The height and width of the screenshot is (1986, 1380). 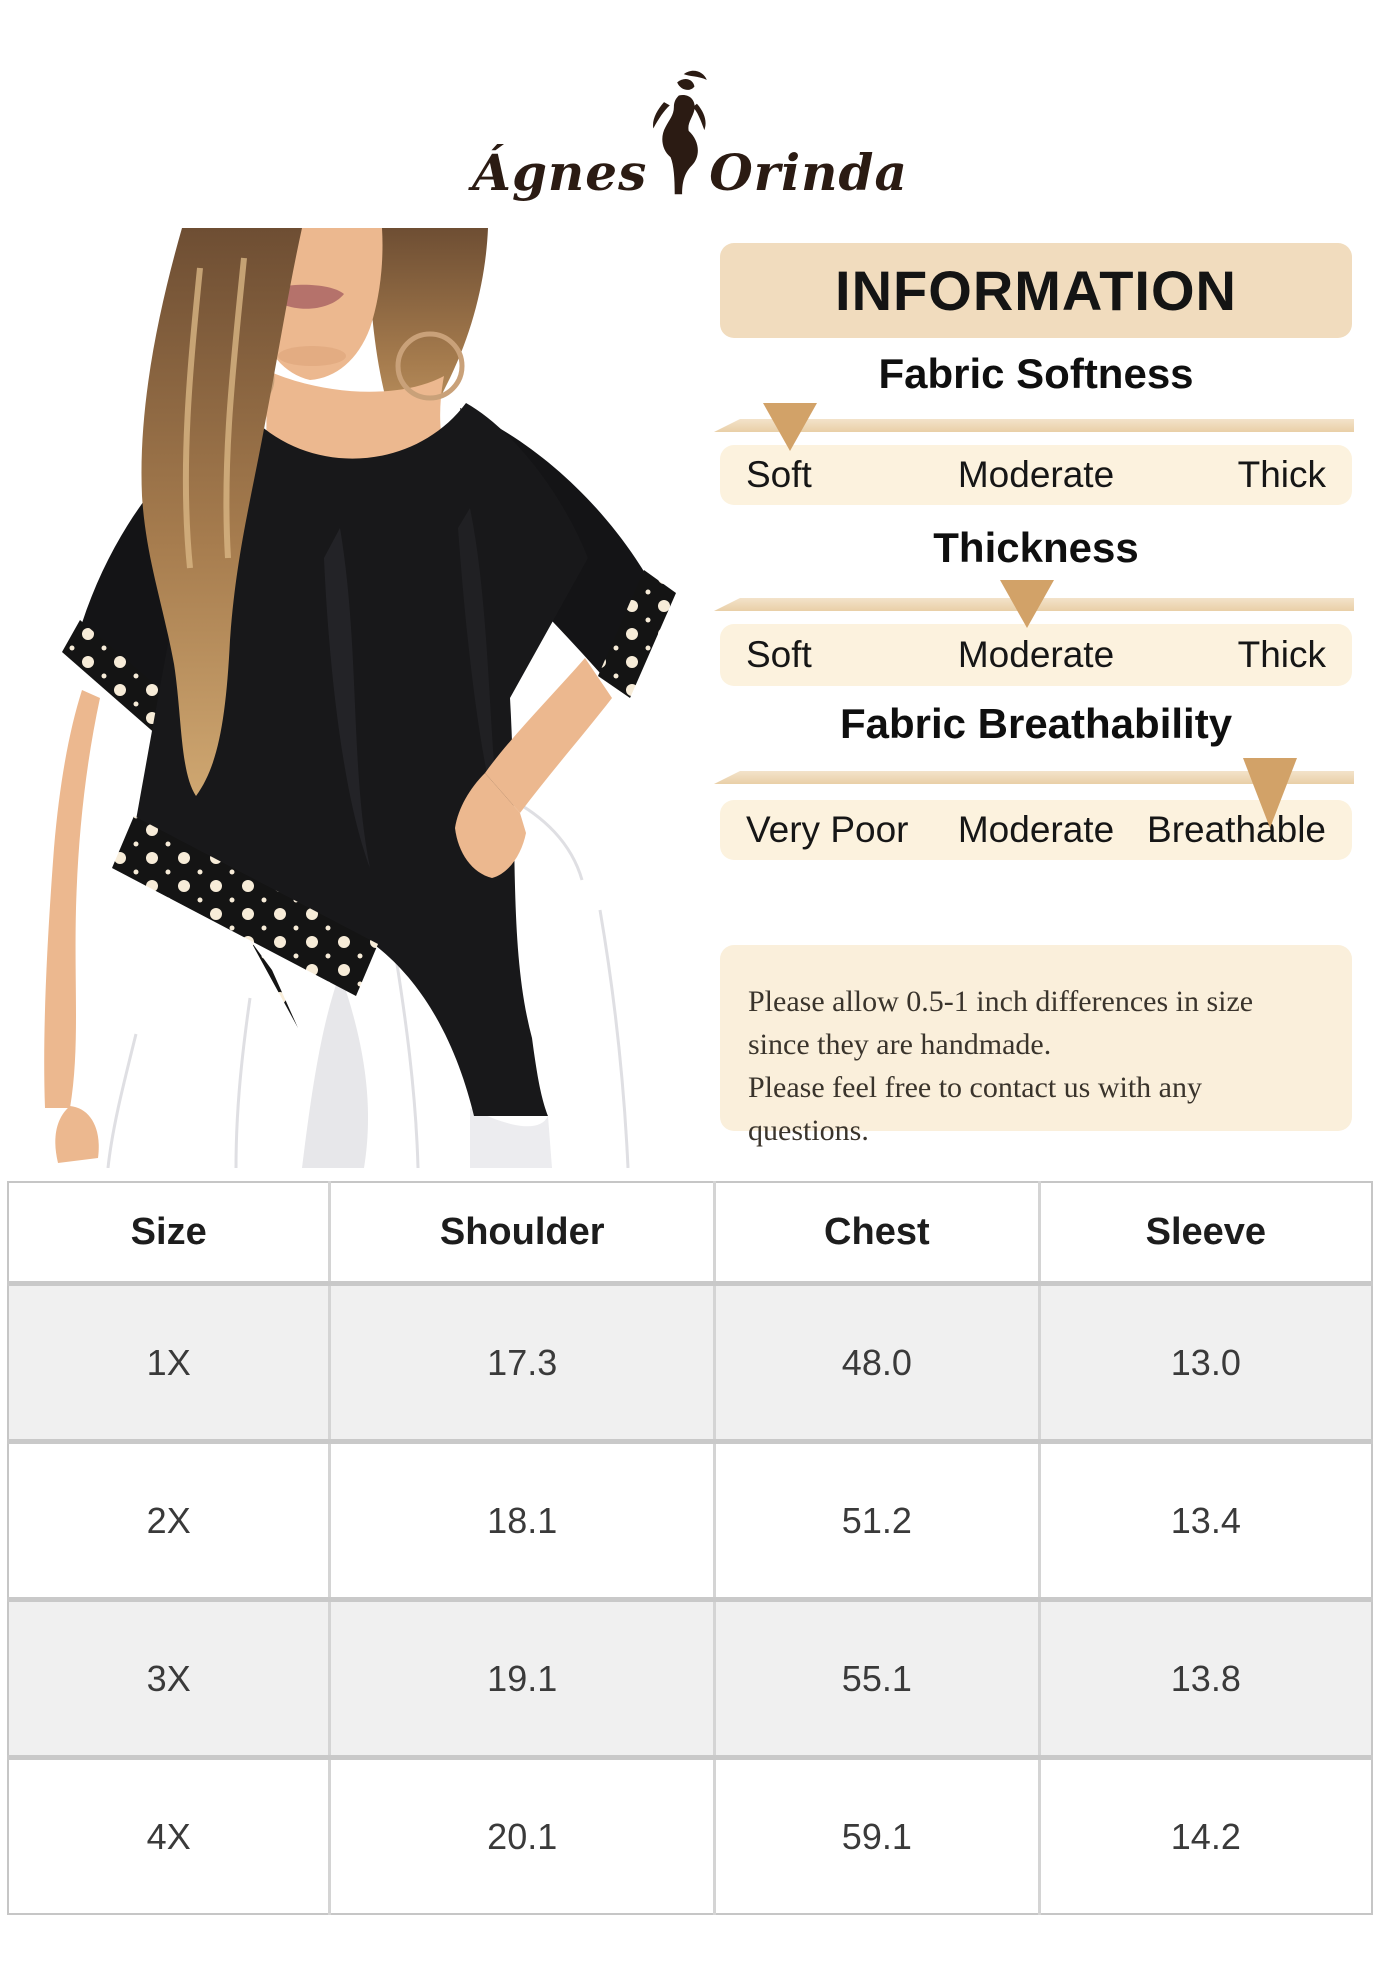 I want to click on slider-labels-thickness: Soft Moderate Thick, so click(x=1036, y=655).